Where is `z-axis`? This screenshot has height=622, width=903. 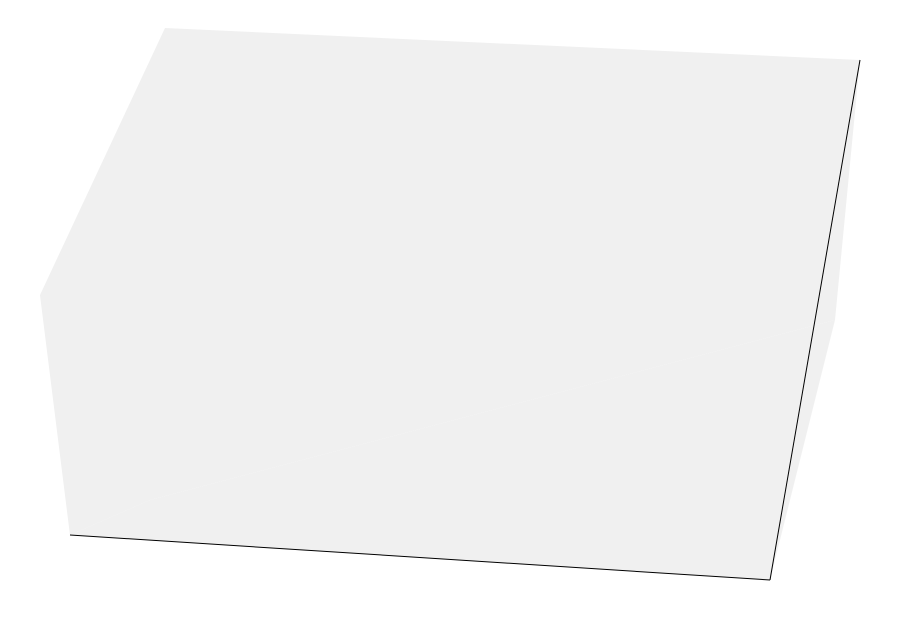 z-axis is located at coordinates (815, 320).